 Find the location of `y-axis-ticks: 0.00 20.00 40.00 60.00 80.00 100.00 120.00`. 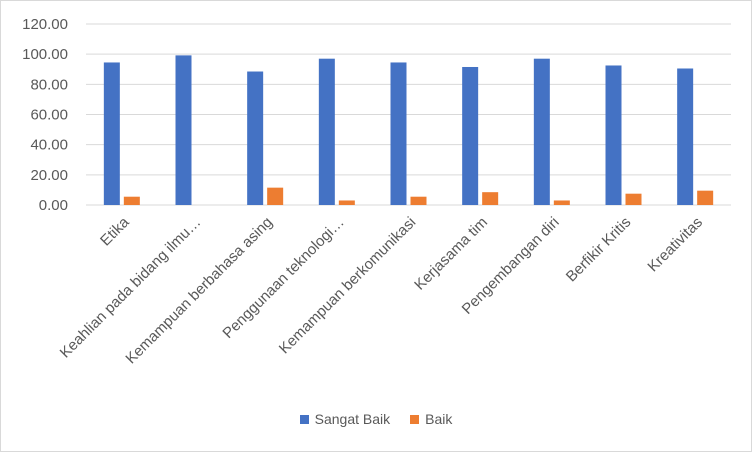

y-axis-ticks: 0.00 20.00 40.00 60.00 80.00 100.00 120.00 is located at coordinates (45, 115).